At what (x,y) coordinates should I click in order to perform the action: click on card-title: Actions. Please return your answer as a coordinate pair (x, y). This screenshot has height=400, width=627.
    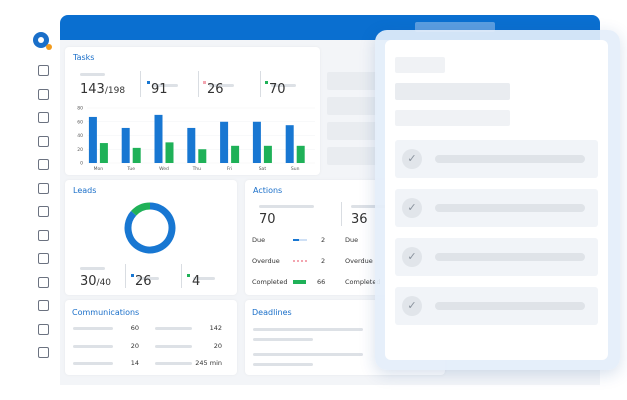
    Looking at the image, I should click on (268, 190).